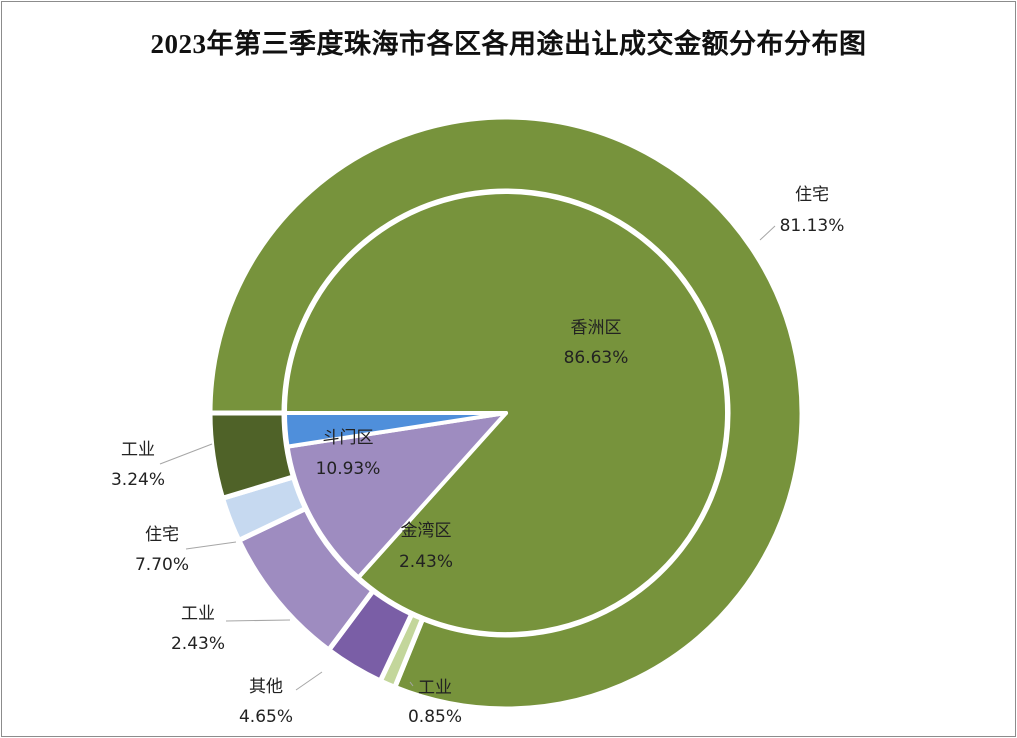 The image size is (1017, 738). Describe the element at coordinates (596, 328) in the screenshot. I see `inner-label-0-name-label: 香洲区` at that location.